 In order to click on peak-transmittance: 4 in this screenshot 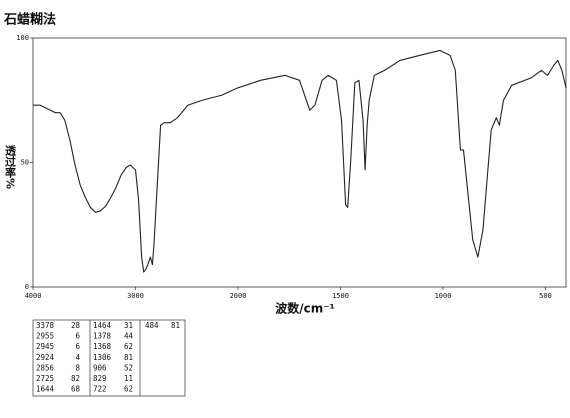, I will do `click(77, 357)`.